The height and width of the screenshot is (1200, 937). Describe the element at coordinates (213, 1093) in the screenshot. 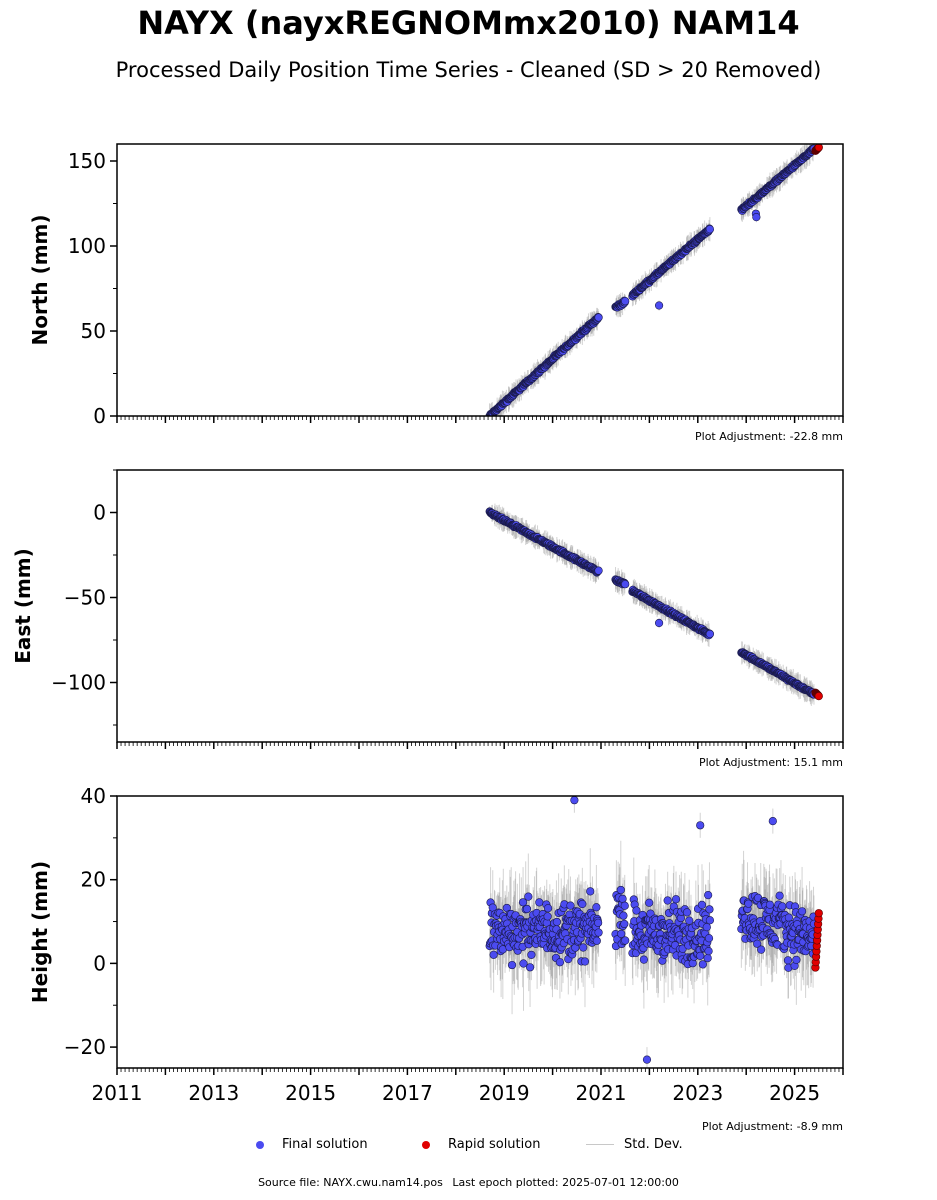

I see `x-tick-label: 2013` at that location.